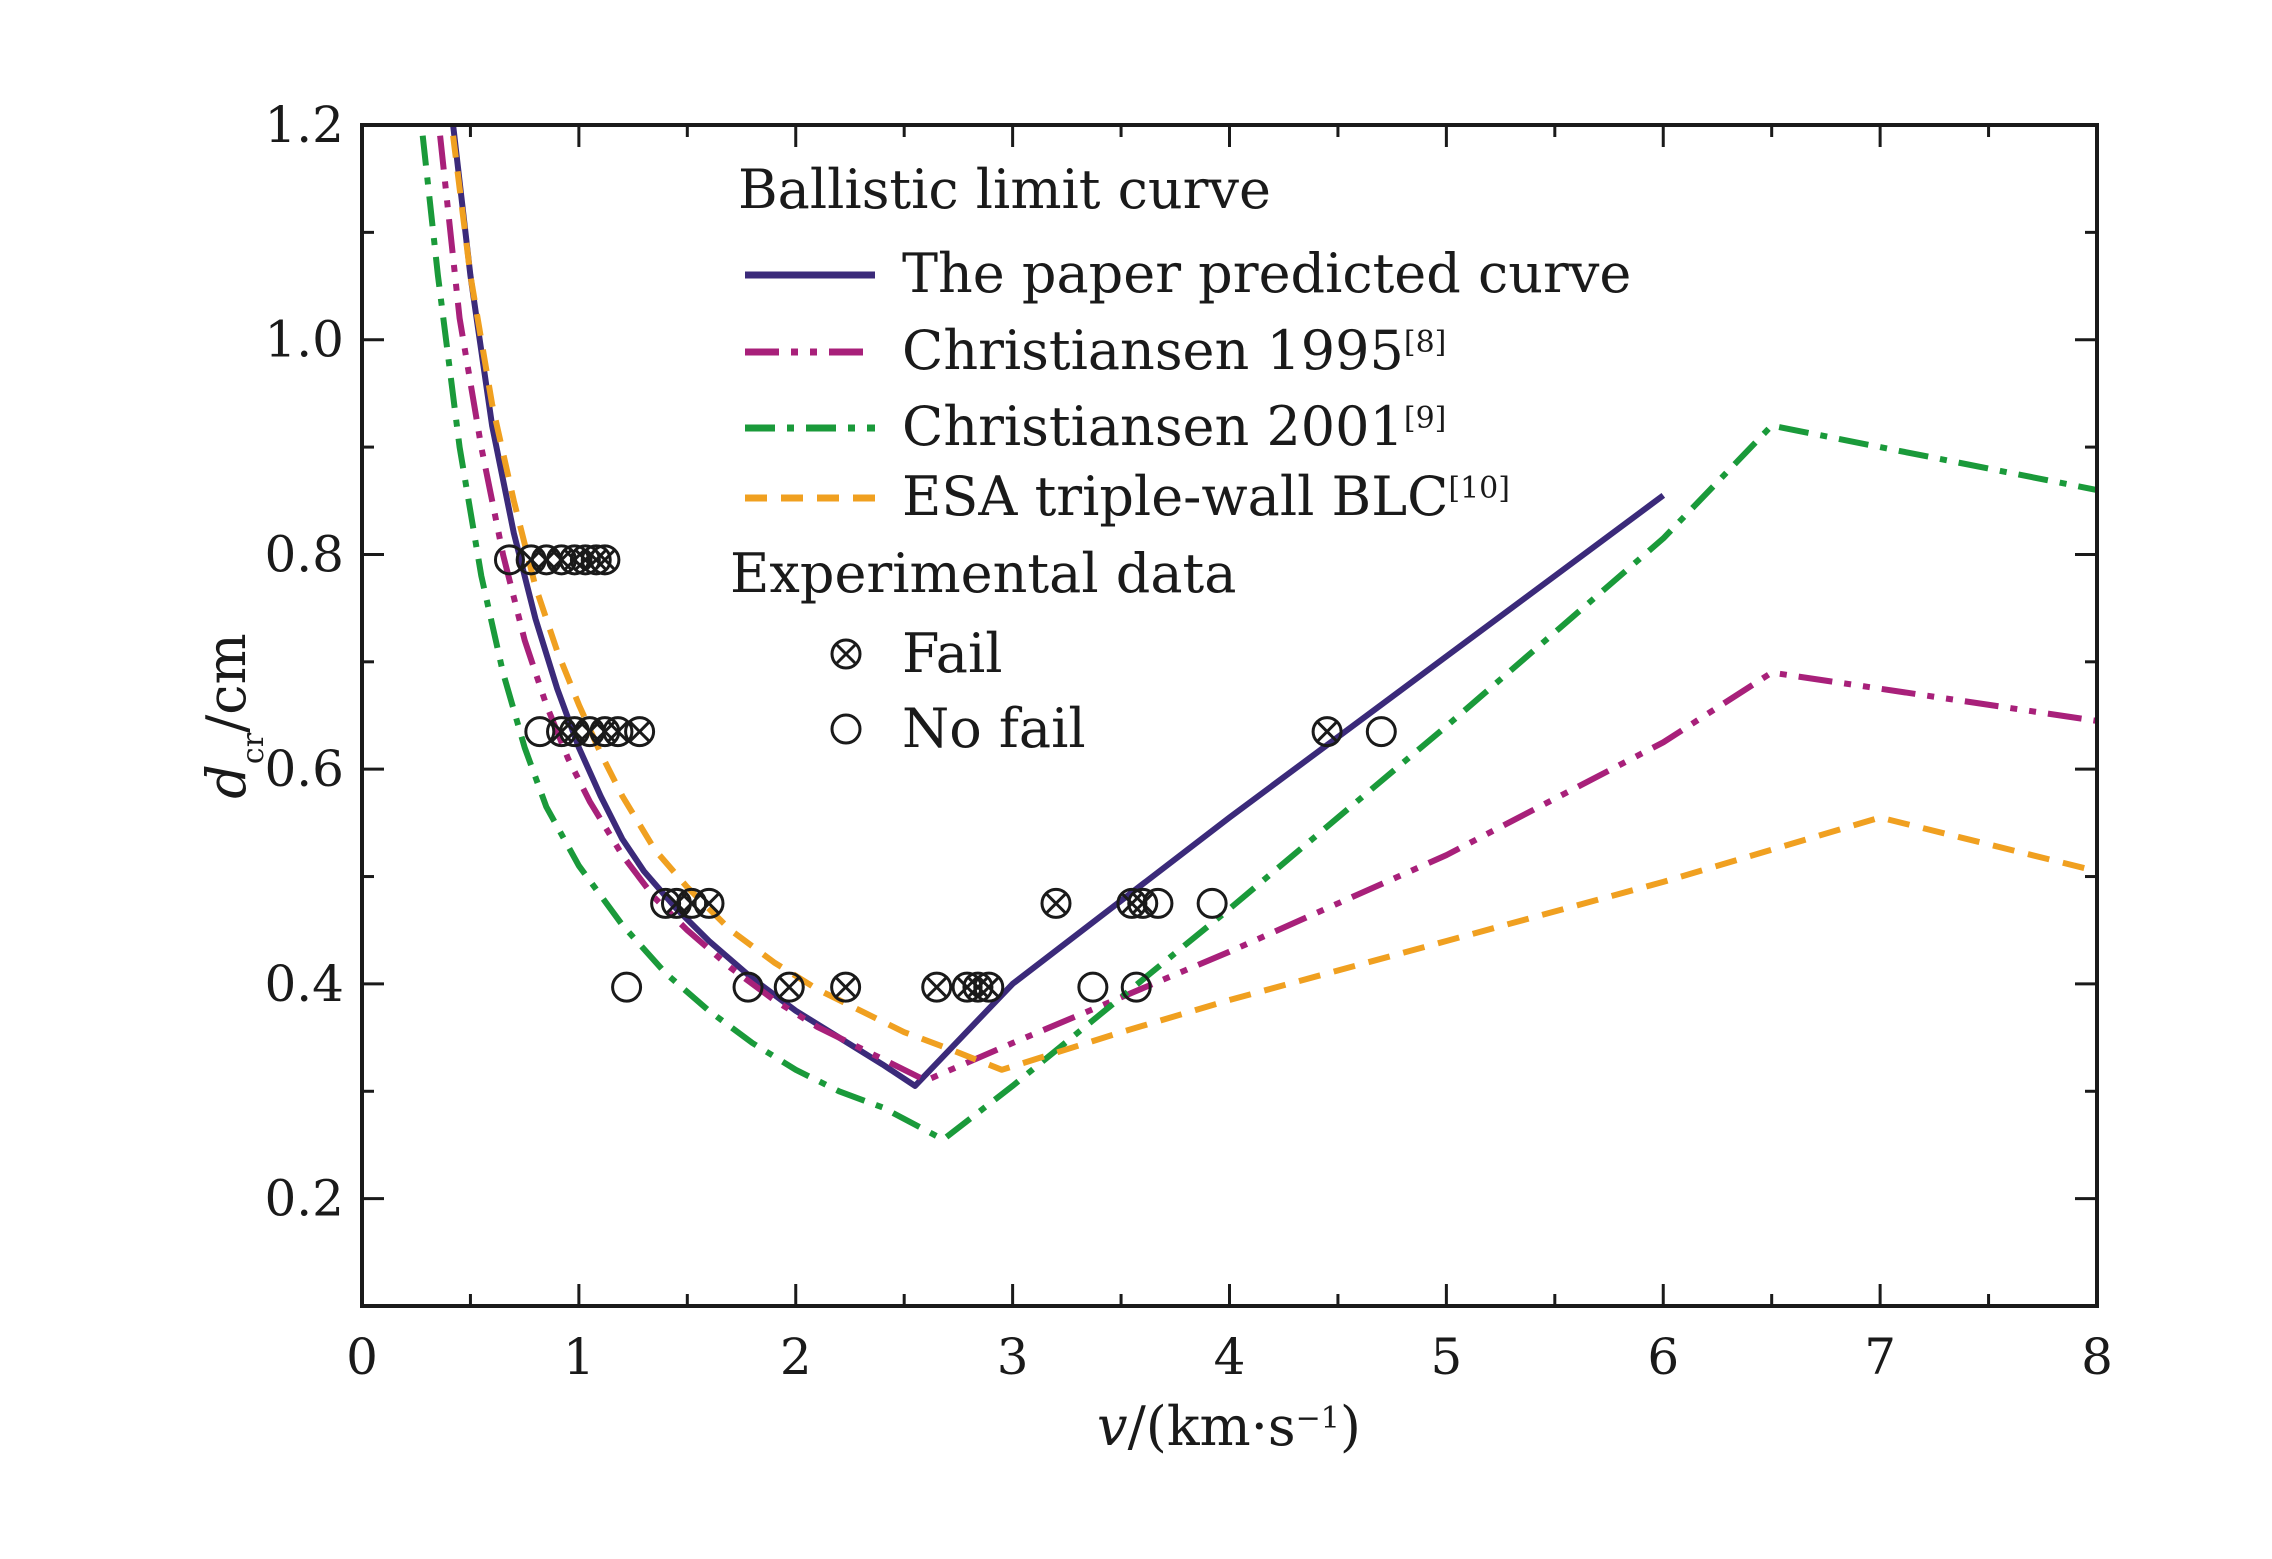 This screenshot has height=1559, width=2272. What do you see at coordinates (1663, 1357) in the screenshot?
I see `x-tick-label: 6` at bounding box center [1663, 1357].